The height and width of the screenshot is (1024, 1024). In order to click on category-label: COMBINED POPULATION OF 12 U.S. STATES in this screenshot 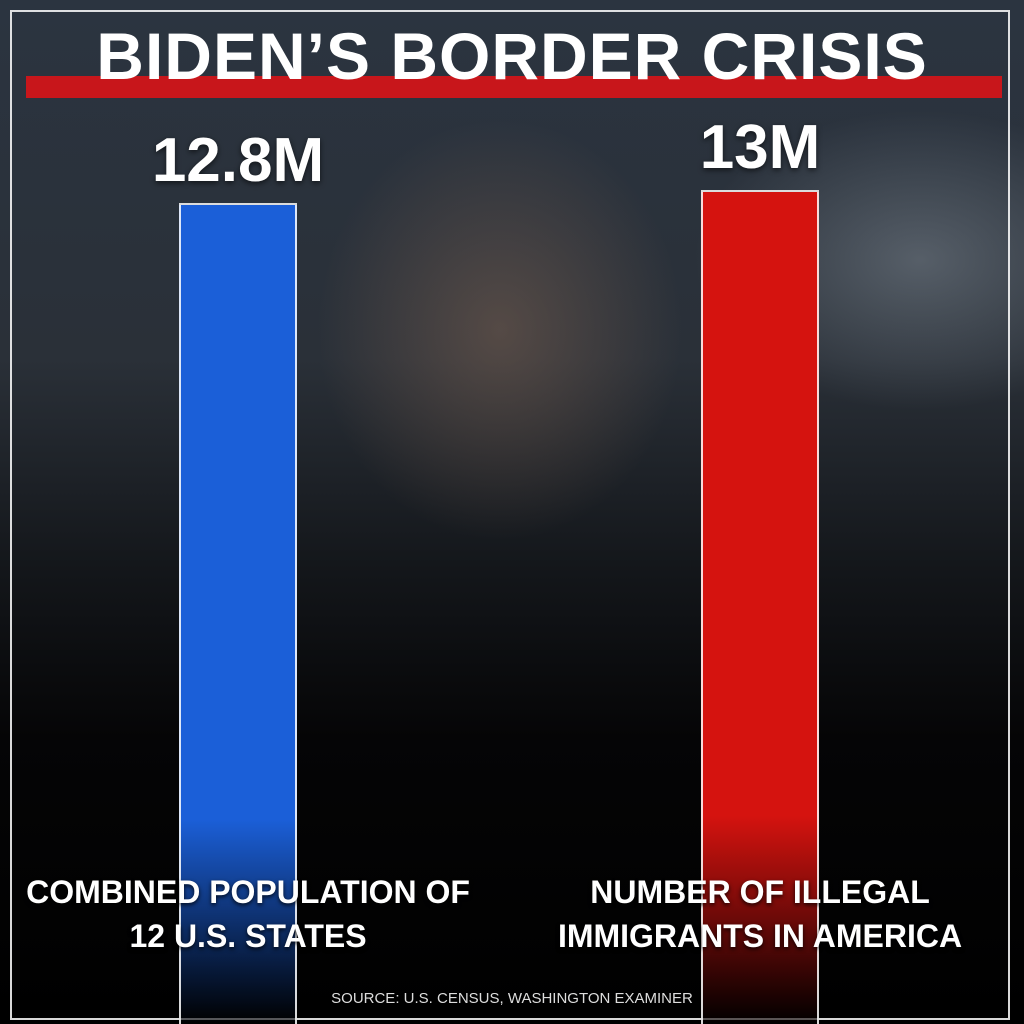, I will do `click(248, 914)`.